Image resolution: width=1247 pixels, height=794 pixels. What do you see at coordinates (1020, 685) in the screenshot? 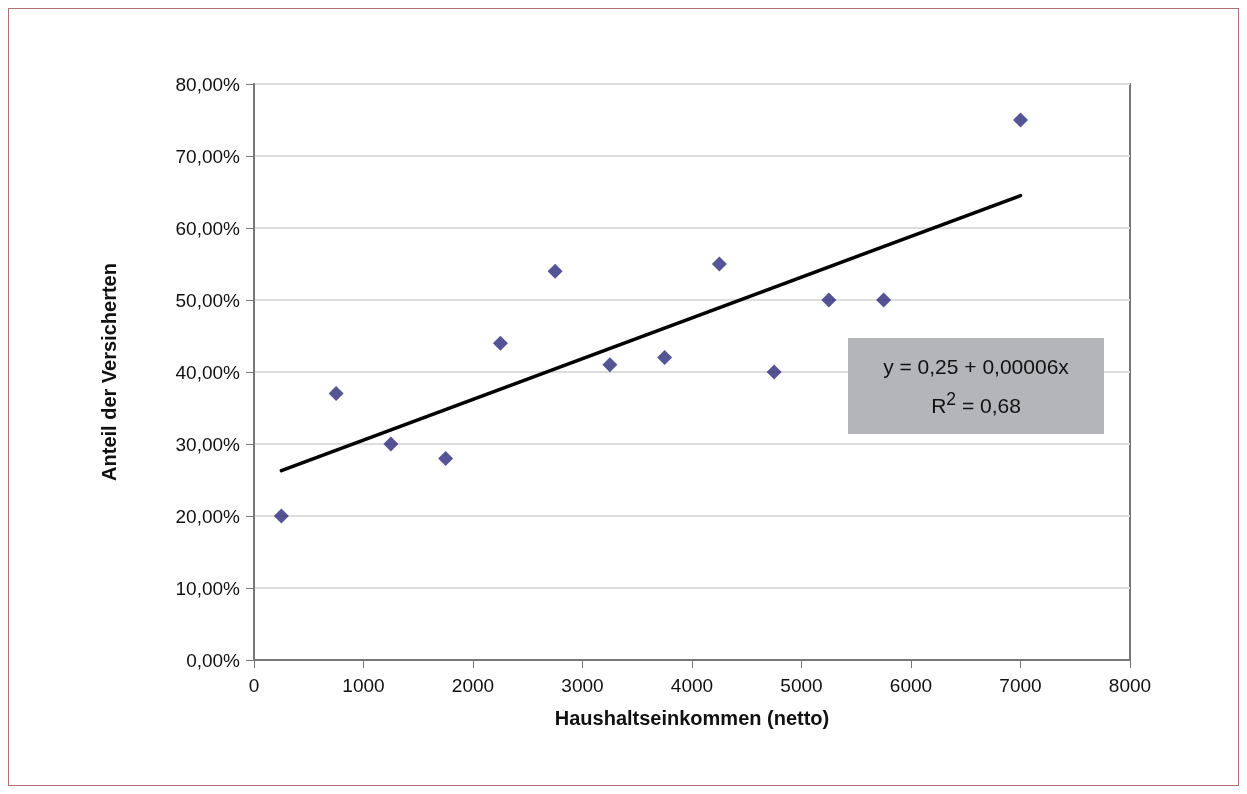
I see `x-tick-label: 7000` at bounding box center [1020, 685].